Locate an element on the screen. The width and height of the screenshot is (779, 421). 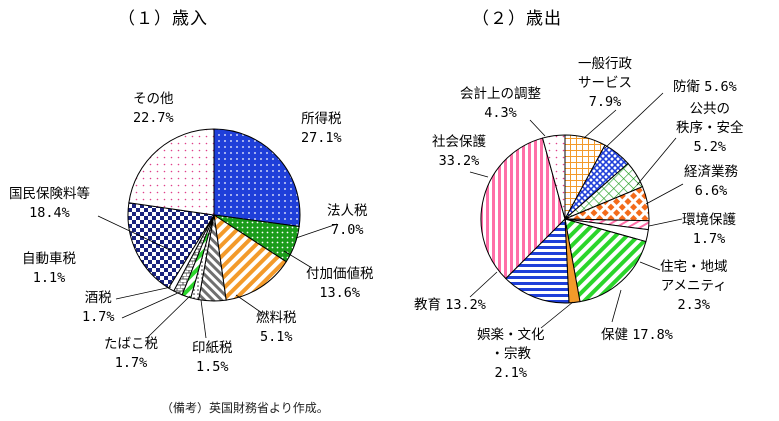
label-exp-housing: 住宅・地域 アメニティ 2.3% is located at coordinates (694, 286).